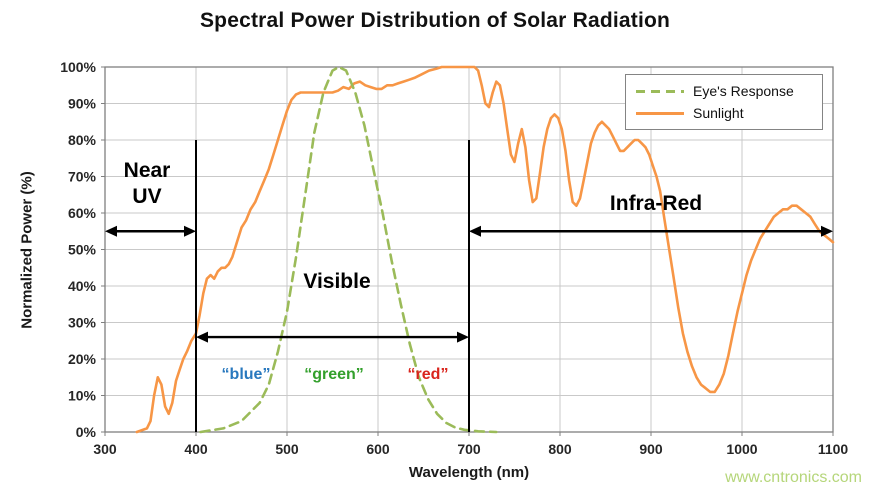  I want to click on x-tick-label: 500, so click(287, 449).